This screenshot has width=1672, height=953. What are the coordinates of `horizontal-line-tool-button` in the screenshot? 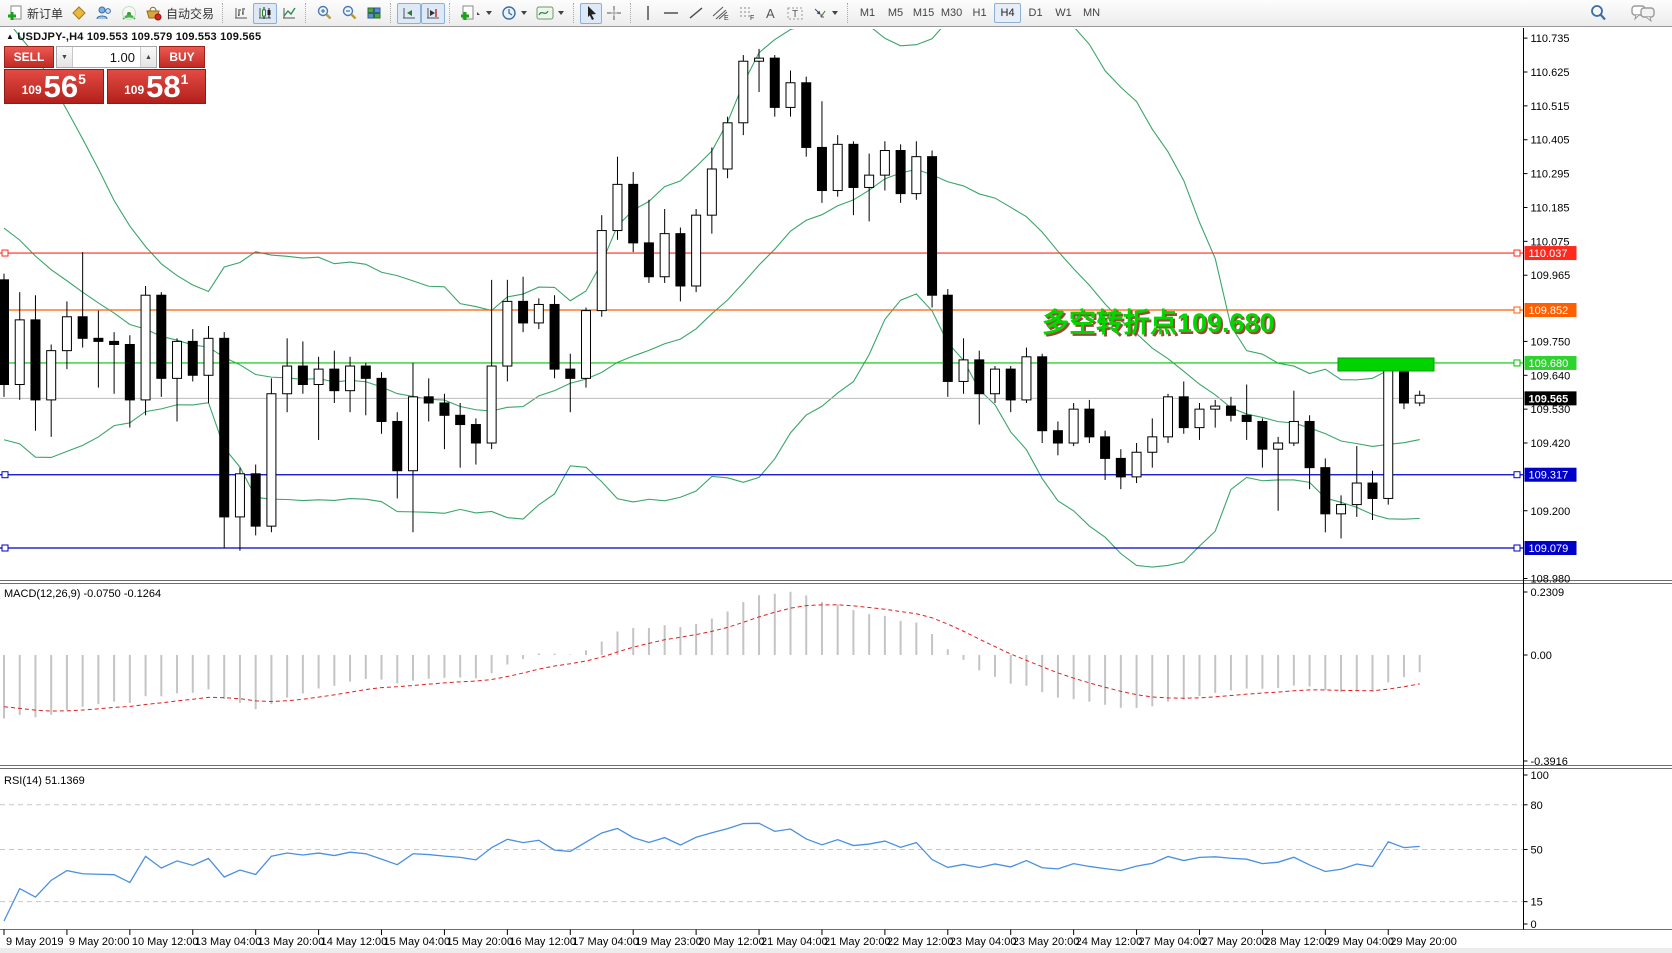 It's located at (671, 13).